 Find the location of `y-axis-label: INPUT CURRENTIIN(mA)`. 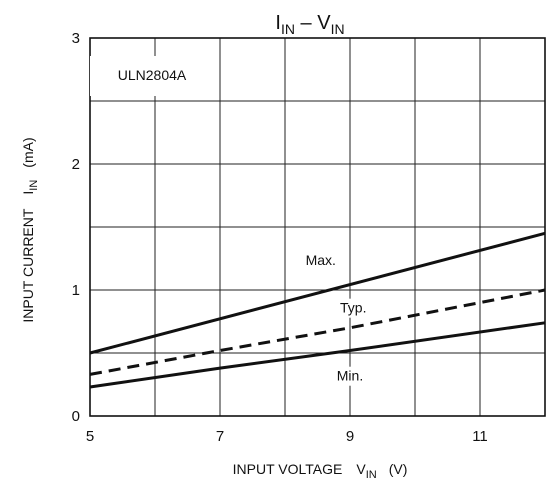

y-axis-label: INPUT CURRENTIIN(mA) is located at coordinates (30, 229).